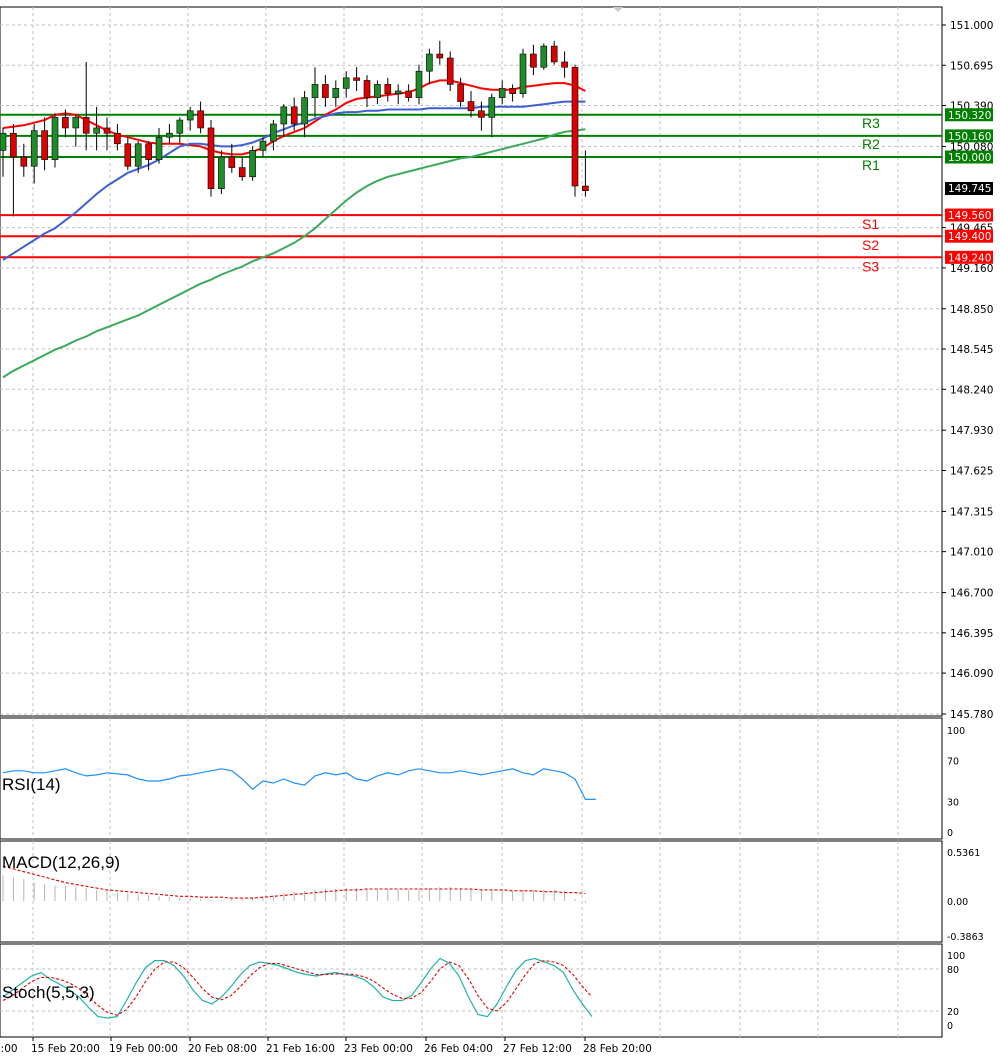 This screenshot has height=1058, width=1000. What do you see at coordinates (61, 862) in the screenshot?
I see `macd-label: MACD(12,26,9)` at bounding box center [61, 862].